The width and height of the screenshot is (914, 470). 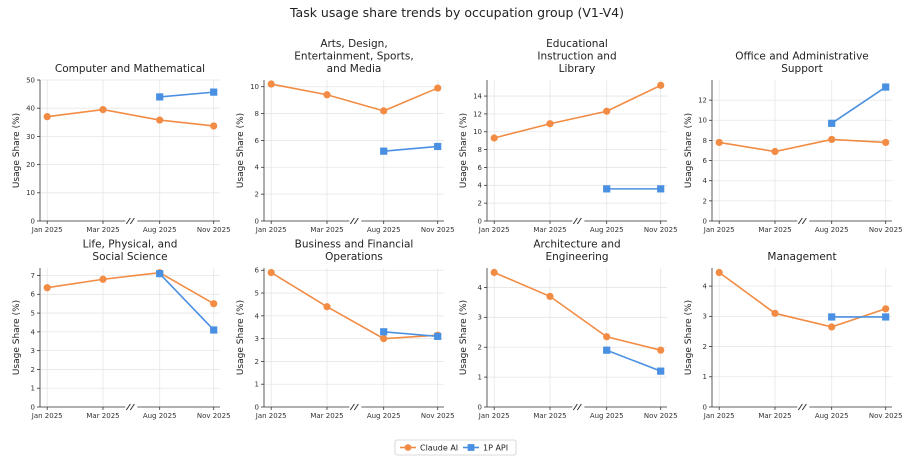 I want to click on y-tick-label: 40, so click(x=30, y=109).